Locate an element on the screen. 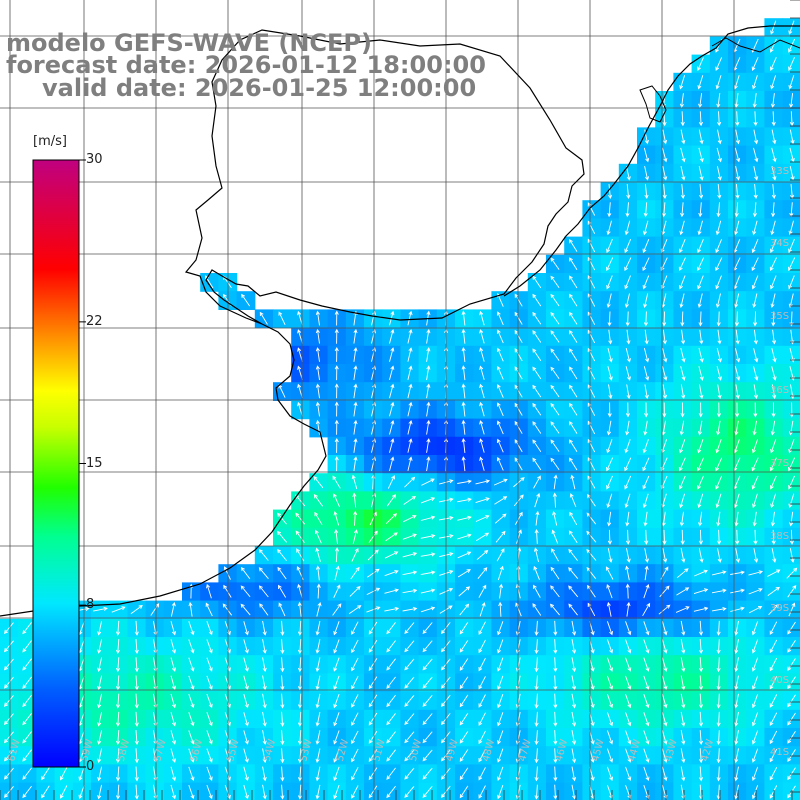 The width and height of the screenshot is (800, 800). lagoon-coastline is located at coordinates (653, 104).